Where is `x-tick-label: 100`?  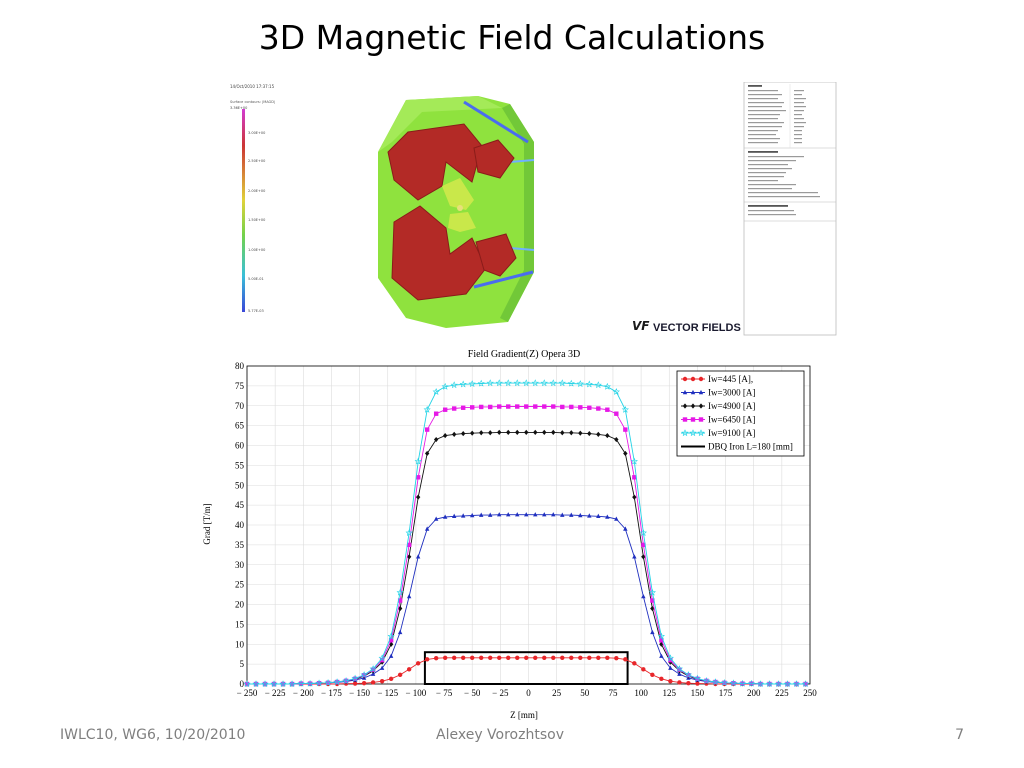 x-tick-label: 100 is located at coordinates (641, 693).